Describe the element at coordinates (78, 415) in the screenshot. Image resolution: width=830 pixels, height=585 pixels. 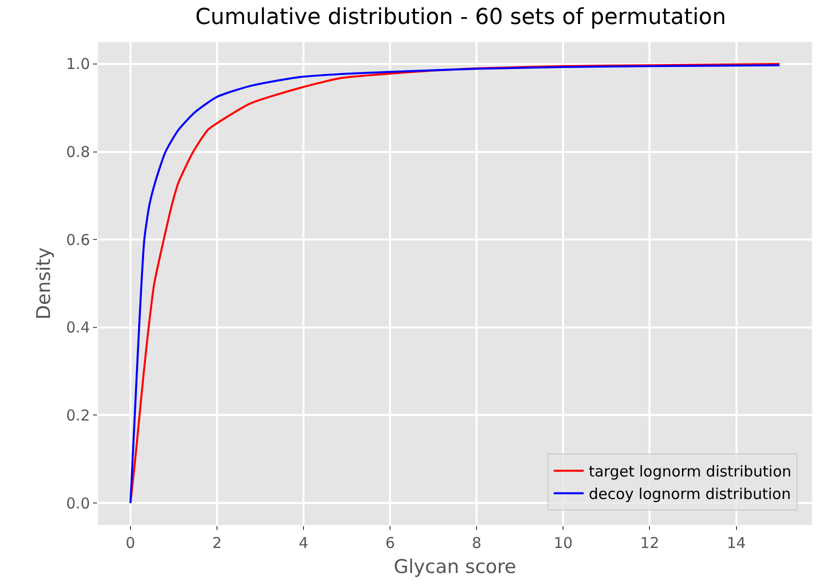
I see `y-tick-label: 0.2` at that location.